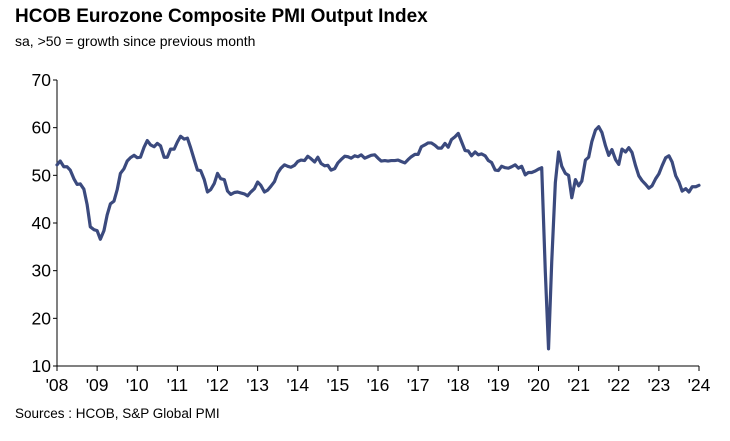 The width and height of the screenshot is (730, 441). Describe the element at coordinates (57, 385) in the screenshot. I see `x-tick-label: '08` at that location.